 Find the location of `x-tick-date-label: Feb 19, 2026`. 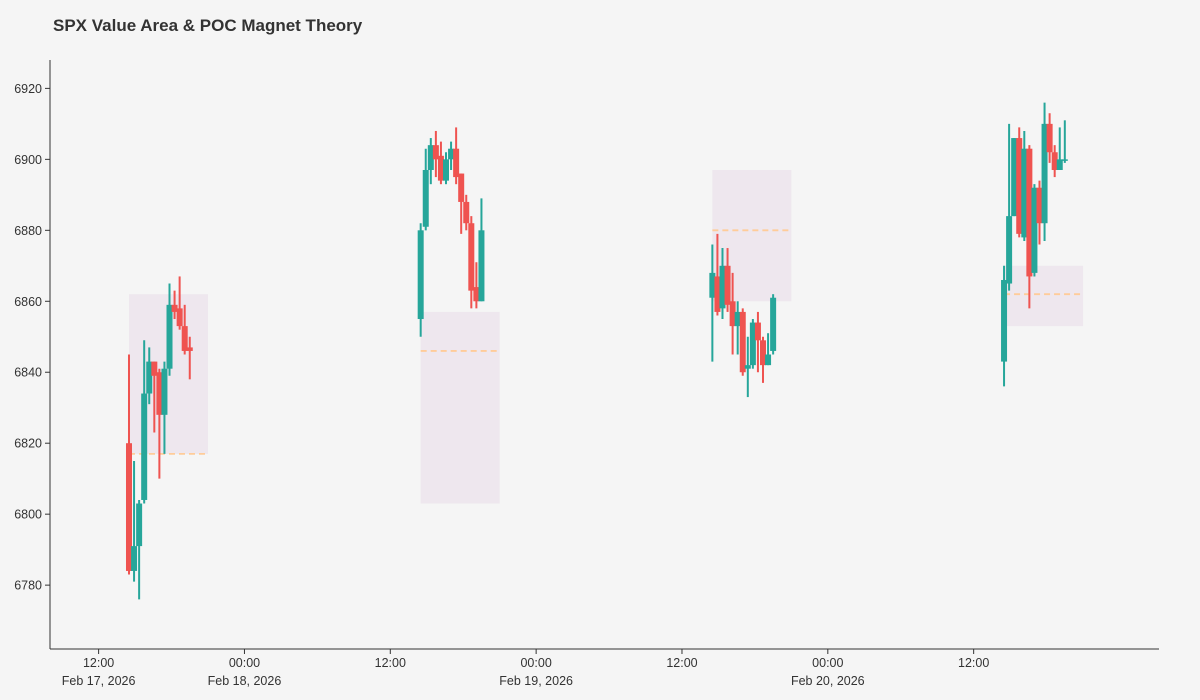

x-tick-date-label: Feb 19, 2026 is located at coordinates (536, 681).